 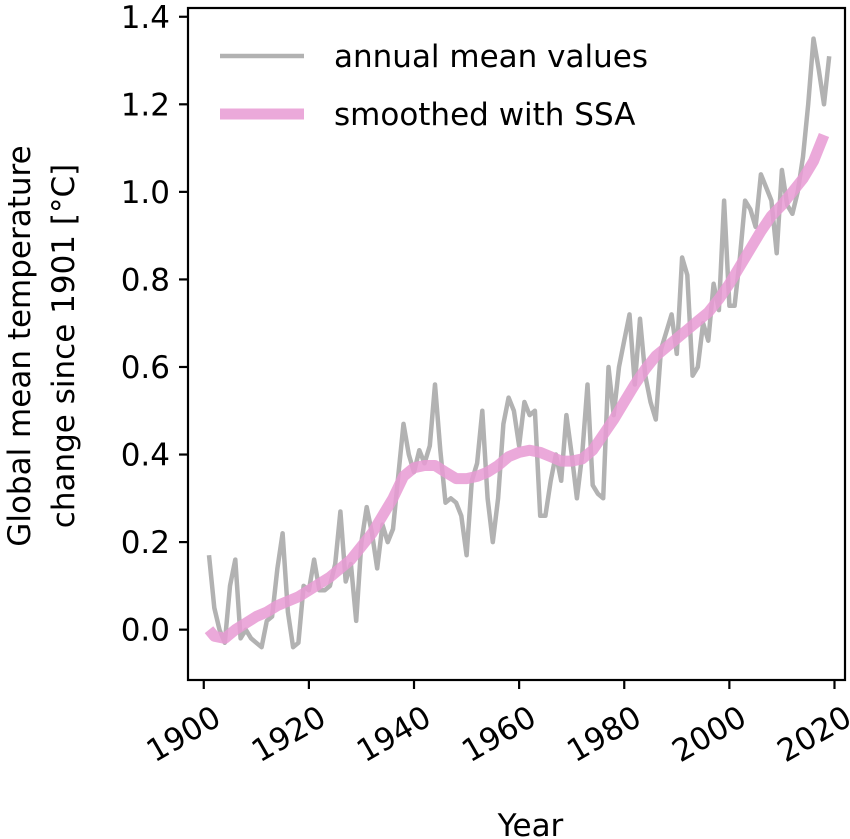 What do you see at coordinates (709, 734) in the screenshot?
I see `x-tick-label: 2000` at bounding box center [709, 734].